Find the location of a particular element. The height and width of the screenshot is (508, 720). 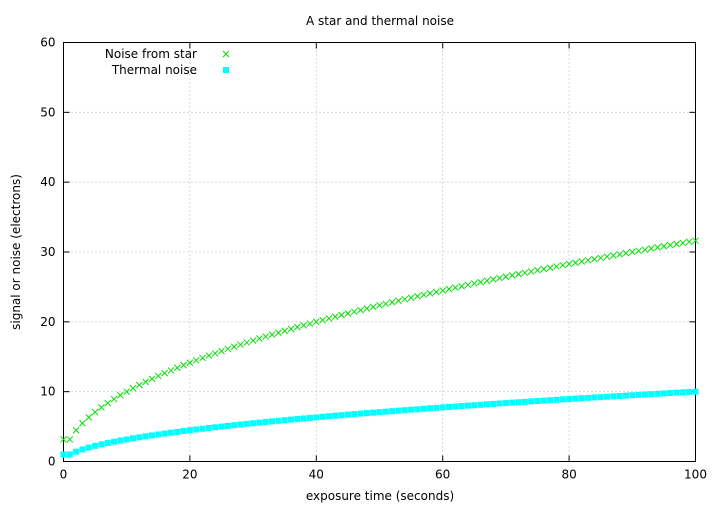

chart-title: A star and thermal noise is located at coordinates (380, 21).